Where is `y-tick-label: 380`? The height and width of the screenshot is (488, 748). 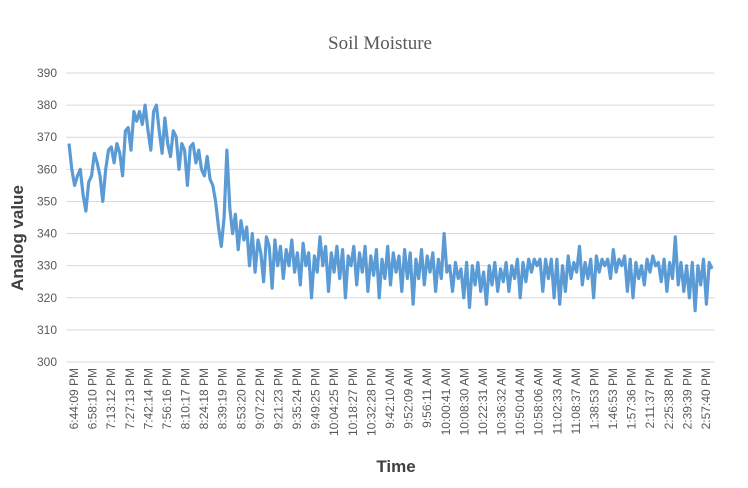
y-tick-label: 380 is located at coordinates (47, 105).